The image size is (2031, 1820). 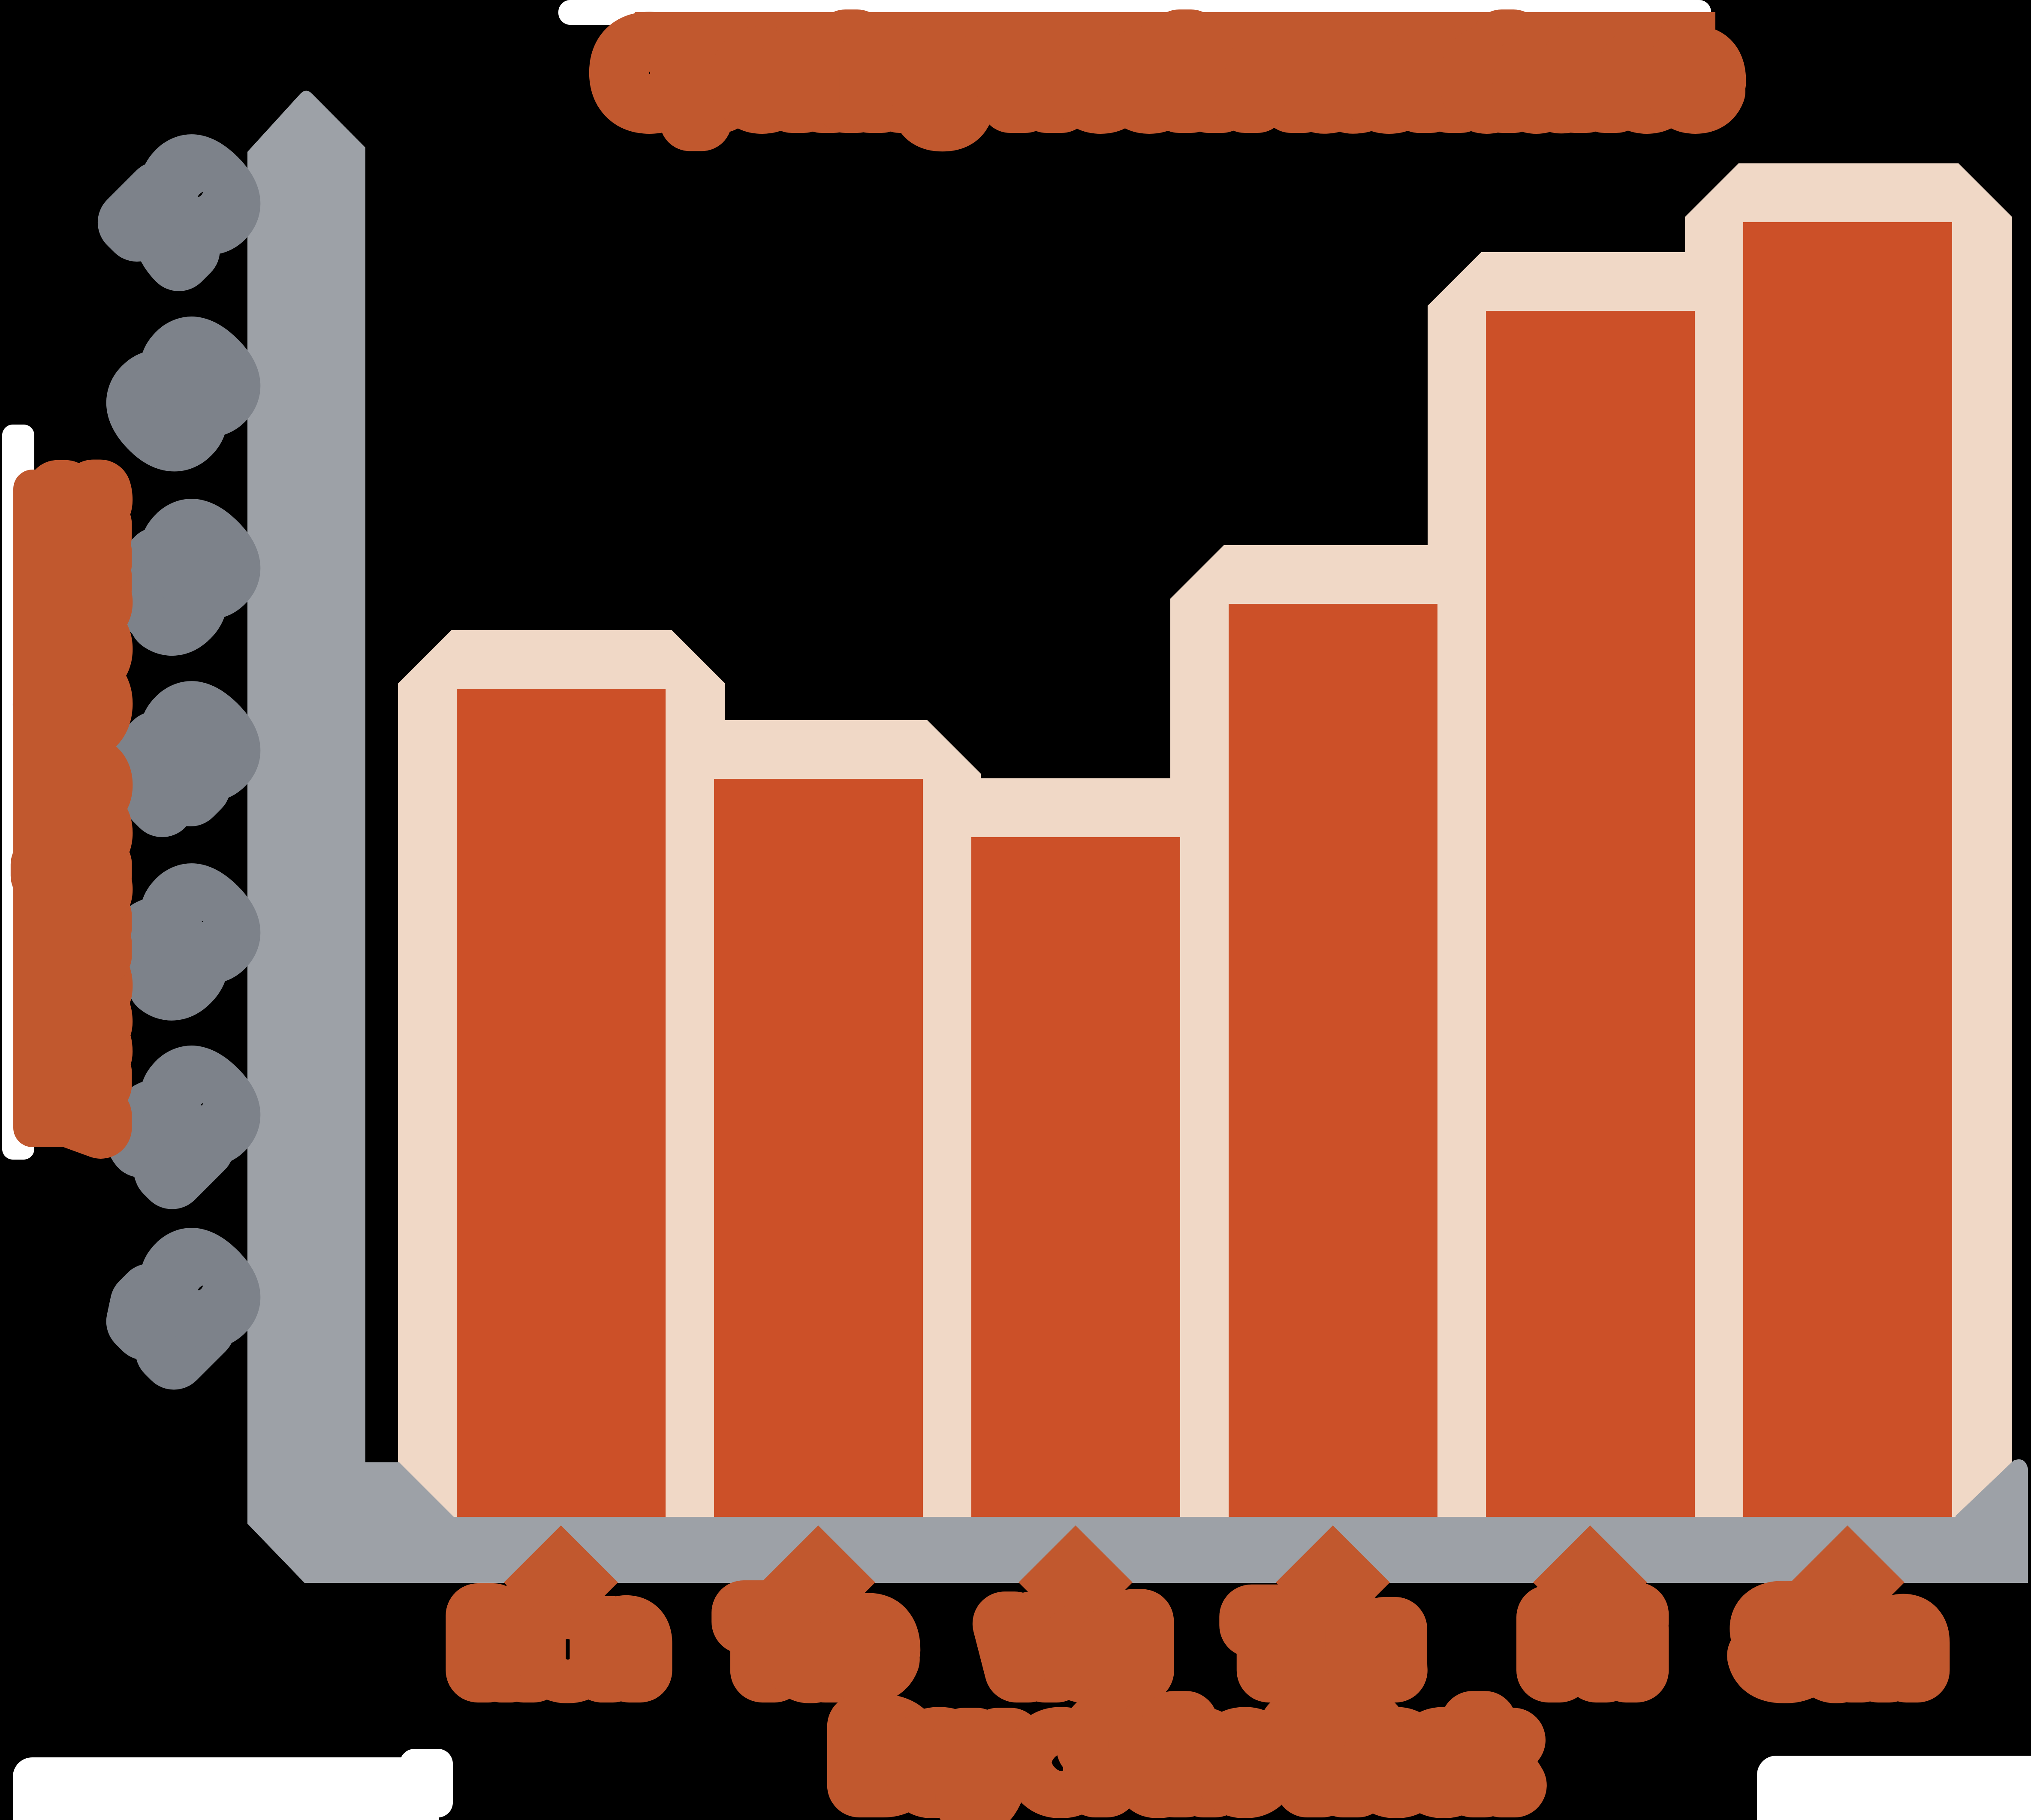 I want to click on svg-text: Mon, so click(x=561, y=1643).